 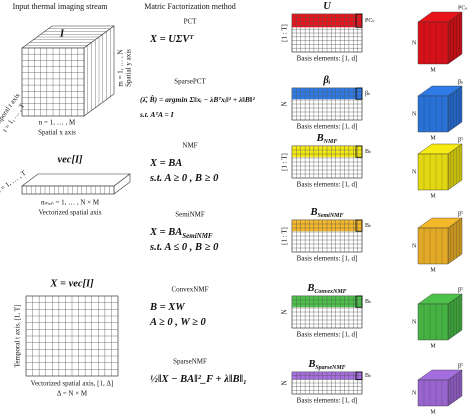 What do you see at coordinates (330, 368) in the screenshot?
I see `basis-title-sub: SparseNMF` at bounding box center [330, 368].